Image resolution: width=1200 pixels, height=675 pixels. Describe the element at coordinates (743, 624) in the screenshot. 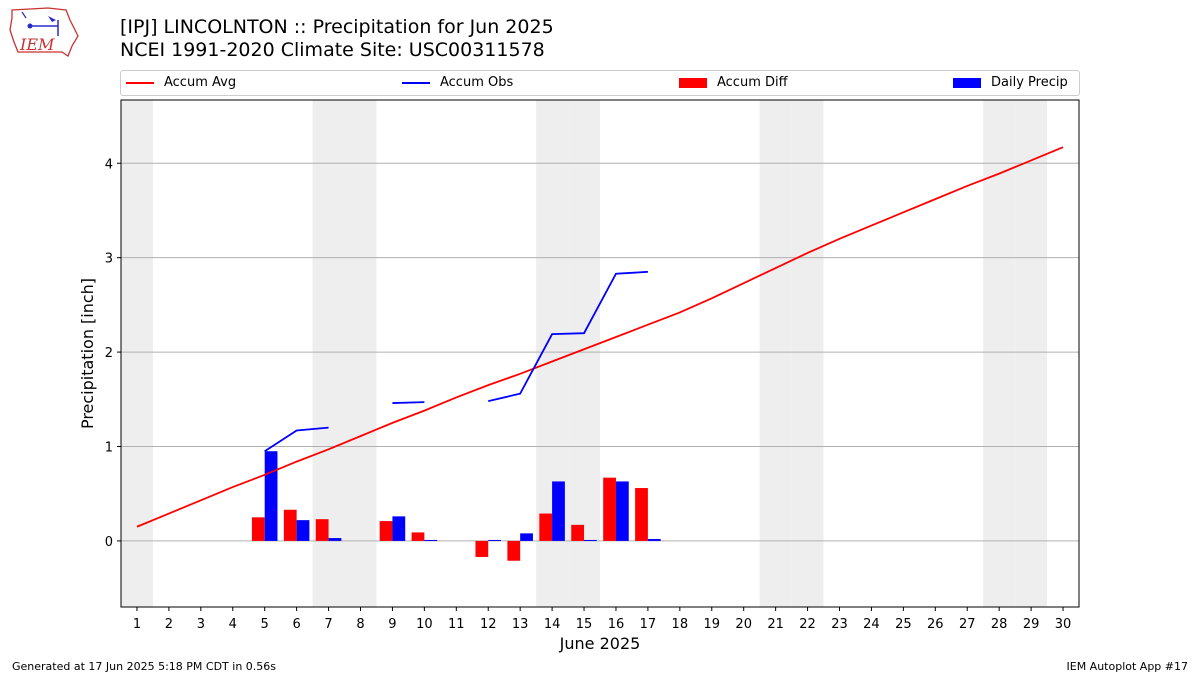

I see `x-tick-label: 20` at that location.